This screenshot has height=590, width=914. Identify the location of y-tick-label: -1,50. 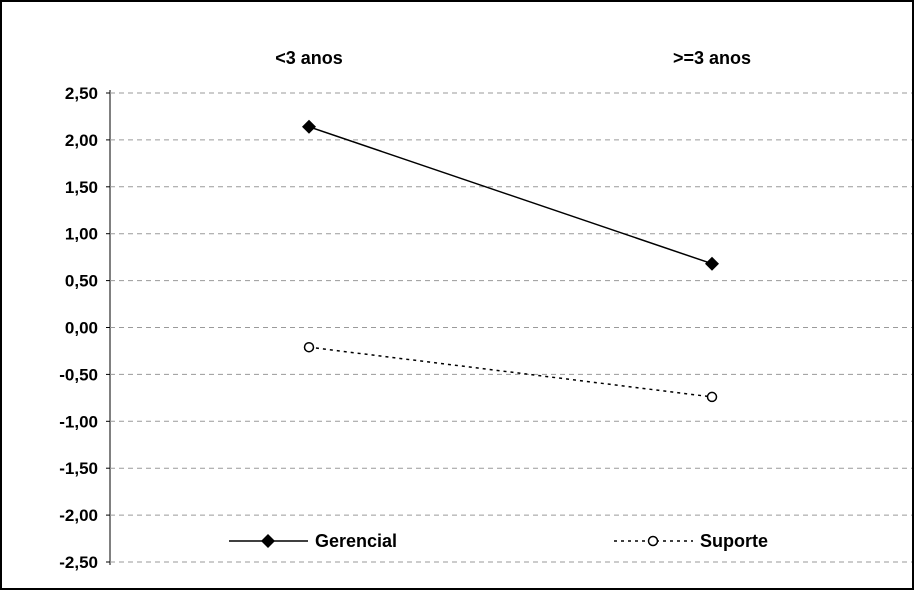
(78, 468).